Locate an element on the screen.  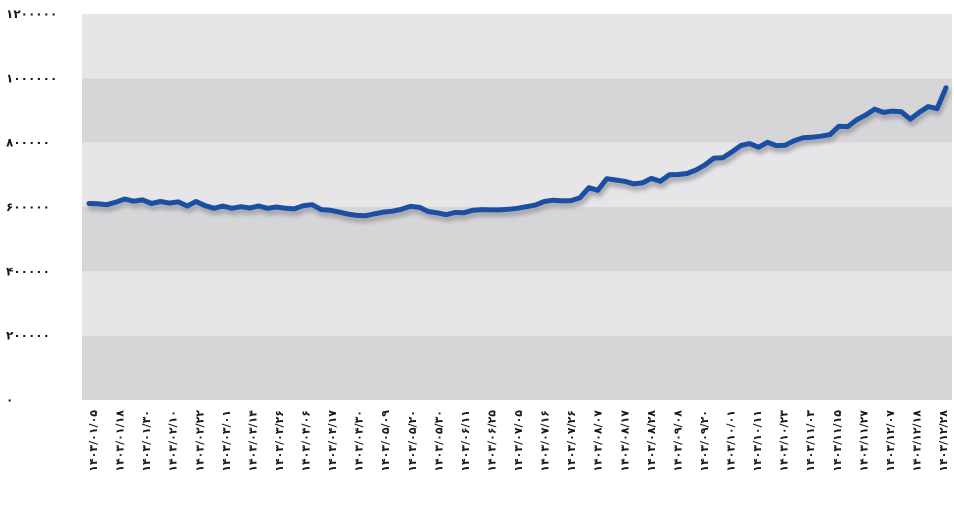
x-tick-label: ۱۴۰۳/۱۲/۰۷ is located at coordinates (890, 441).